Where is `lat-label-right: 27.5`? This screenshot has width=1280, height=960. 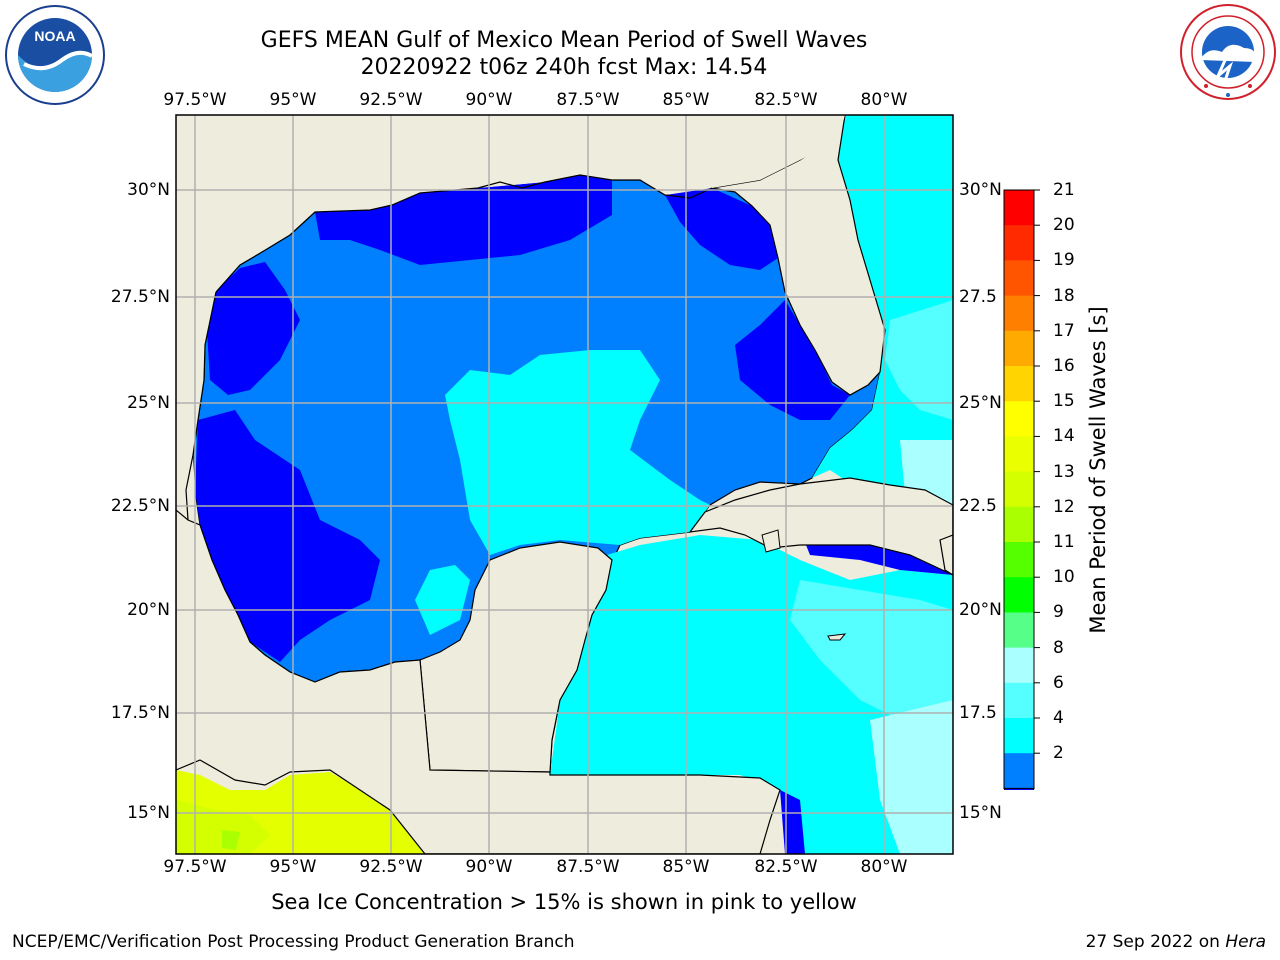 lat-label-right: 27.5 is located at coordinates (978, 297).